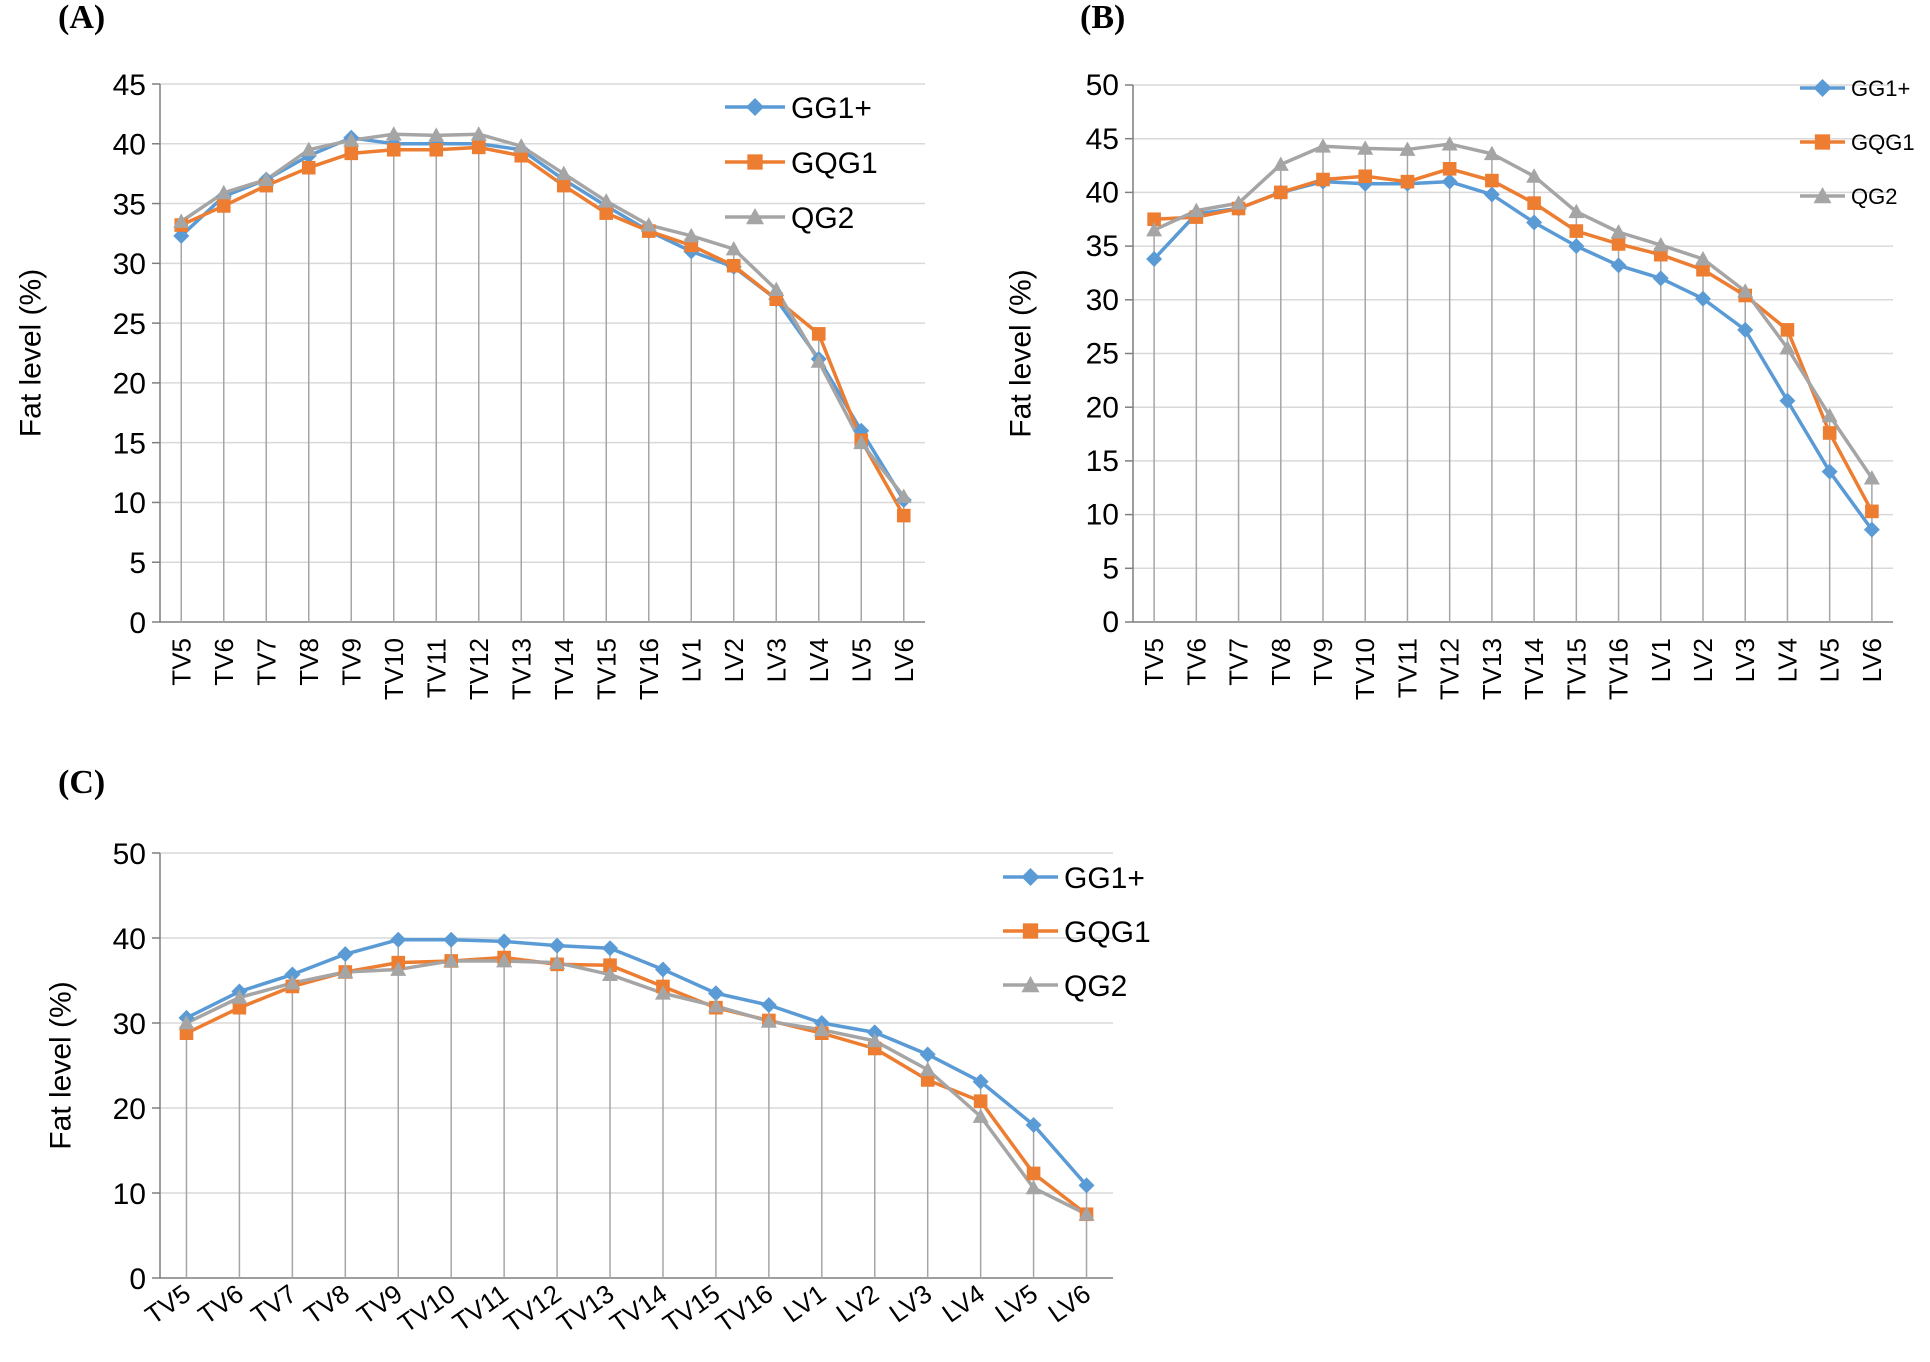 Image resolution: width=1930 pixels, height=1362 pixels. I want to click on y-tick-label: 20, so click(129, 384).